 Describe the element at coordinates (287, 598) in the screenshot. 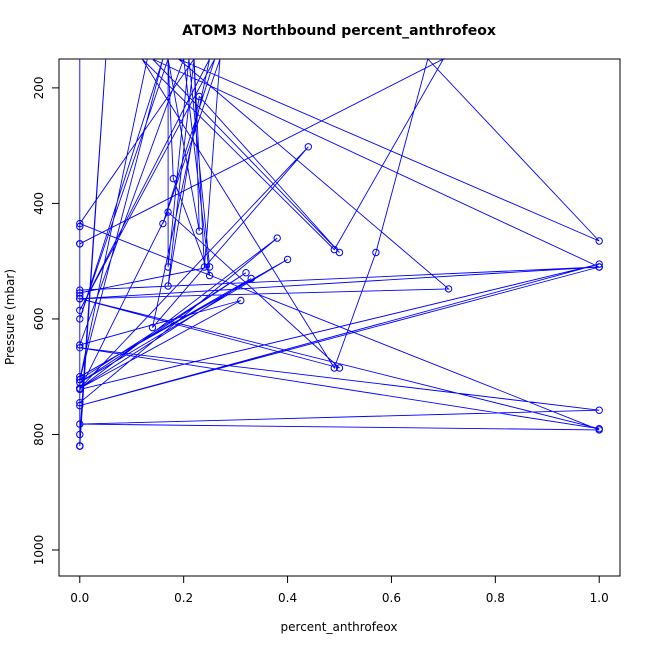

I see `x-tick-label: 0.4` at that location.